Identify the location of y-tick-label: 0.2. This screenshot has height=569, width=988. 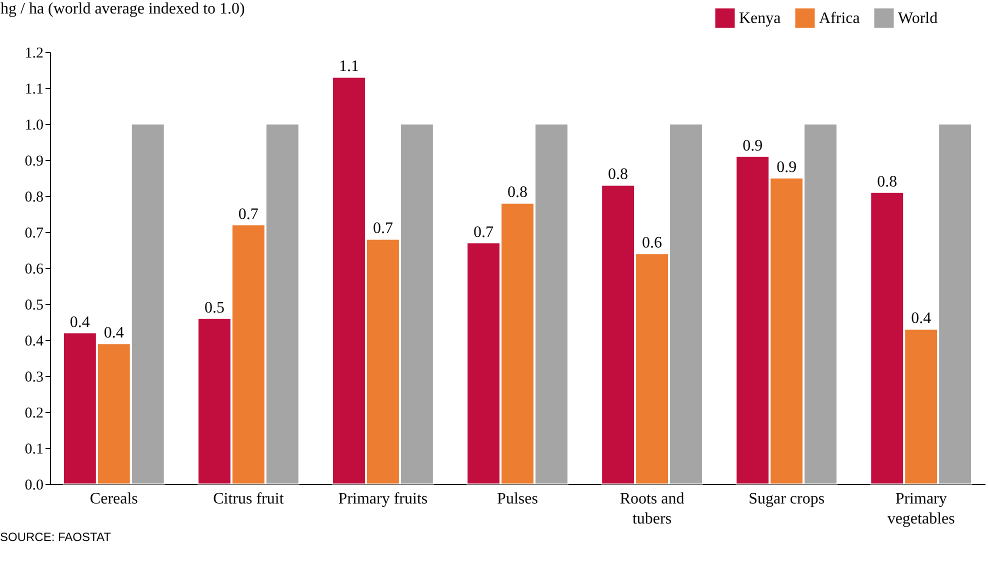
(34, 414).